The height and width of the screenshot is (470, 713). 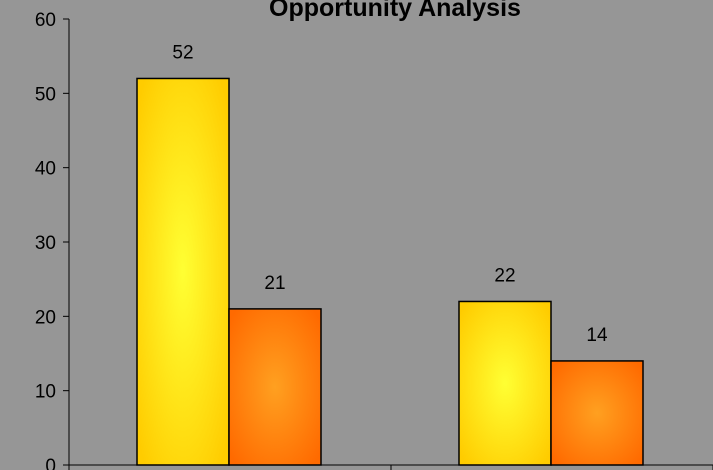 I want to click on y-tick-label: 50, so click(x=45, y=94).